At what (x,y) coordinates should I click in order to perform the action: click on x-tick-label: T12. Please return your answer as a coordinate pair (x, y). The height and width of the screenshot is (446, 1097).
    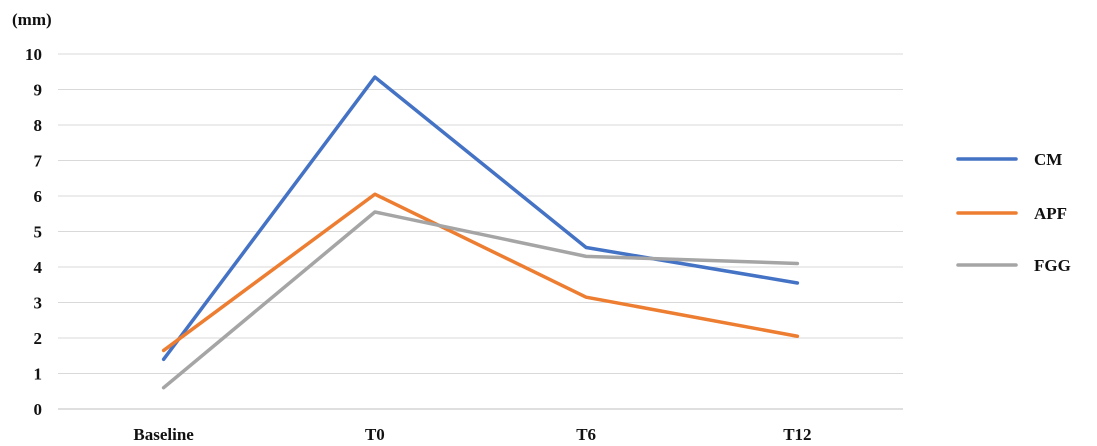
    Looking at the image, I should click on (797, 434).